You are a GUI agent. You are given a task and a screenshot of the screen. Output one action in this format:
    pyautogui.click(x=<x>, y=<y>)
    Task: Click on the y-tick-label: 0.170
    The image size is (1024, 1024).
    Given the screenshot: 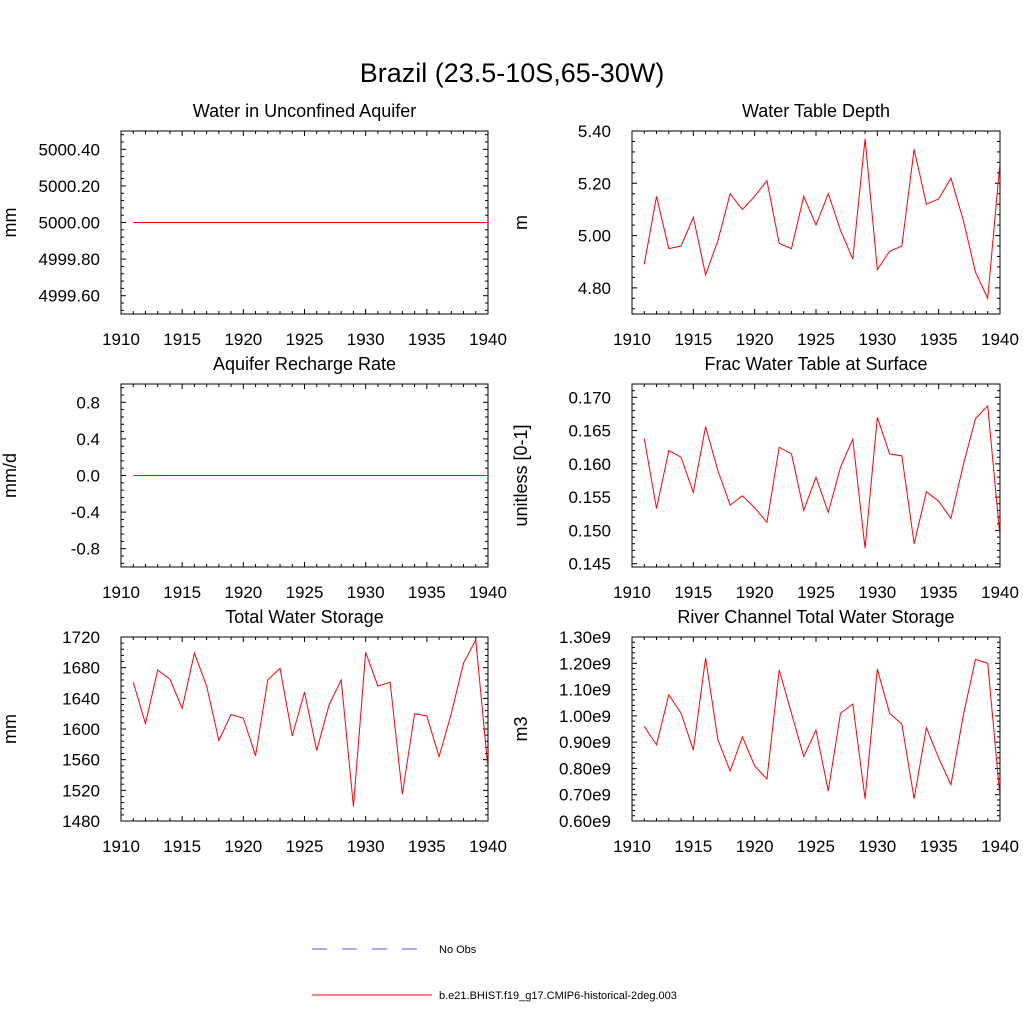 What is the action you would take?
    pyautogui.click(x=589, y=397)
    